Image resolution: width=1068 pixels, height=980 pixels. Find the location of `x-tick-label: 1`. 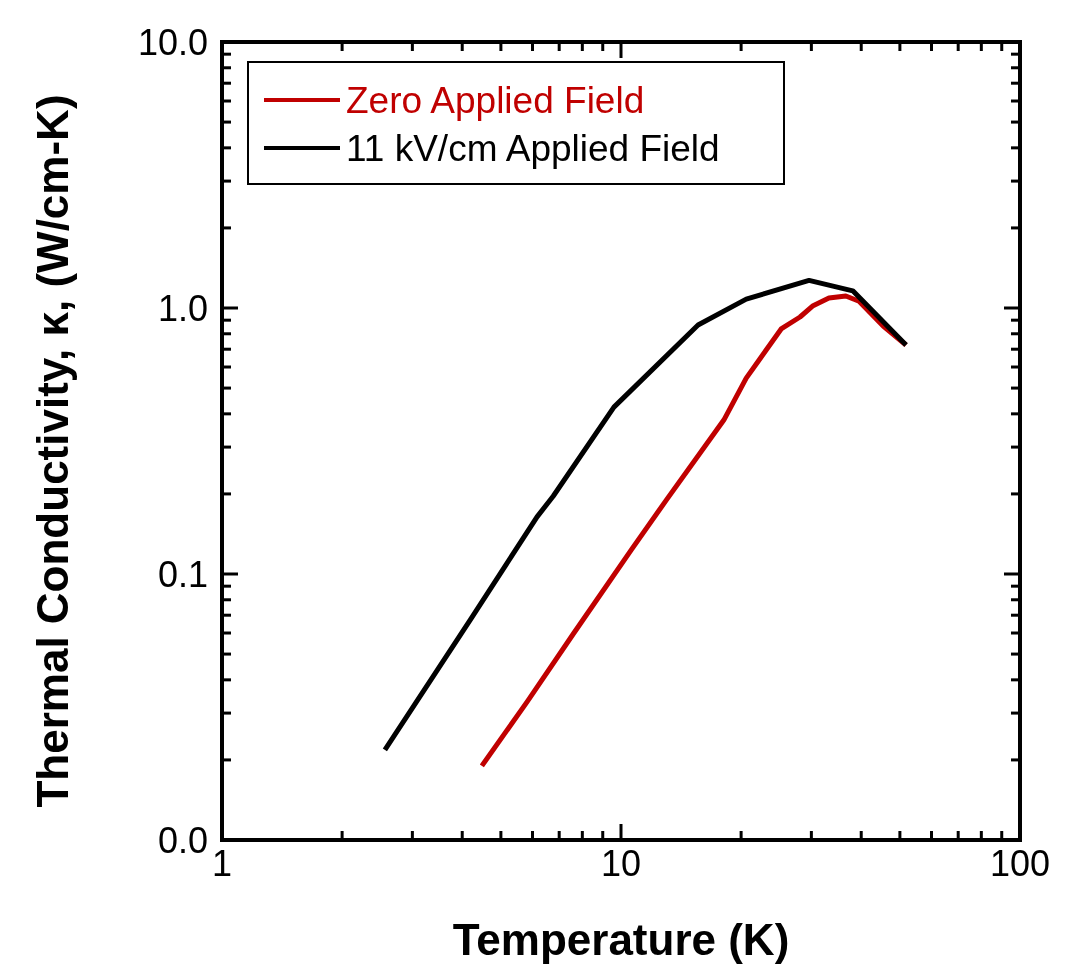

x-tick-label: 1 is located at coordinates (222, 863).